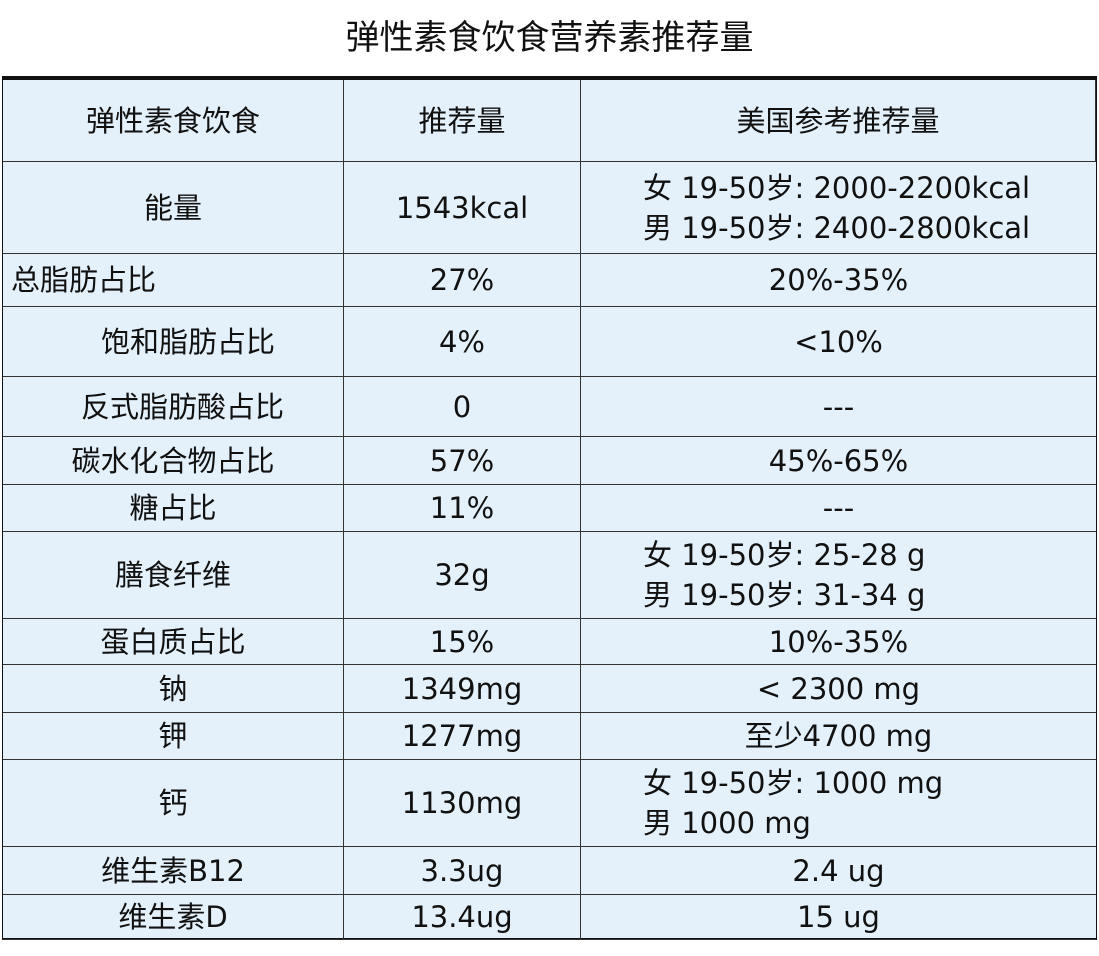  I want to click on cell: 糖占比, so click(173, 508).